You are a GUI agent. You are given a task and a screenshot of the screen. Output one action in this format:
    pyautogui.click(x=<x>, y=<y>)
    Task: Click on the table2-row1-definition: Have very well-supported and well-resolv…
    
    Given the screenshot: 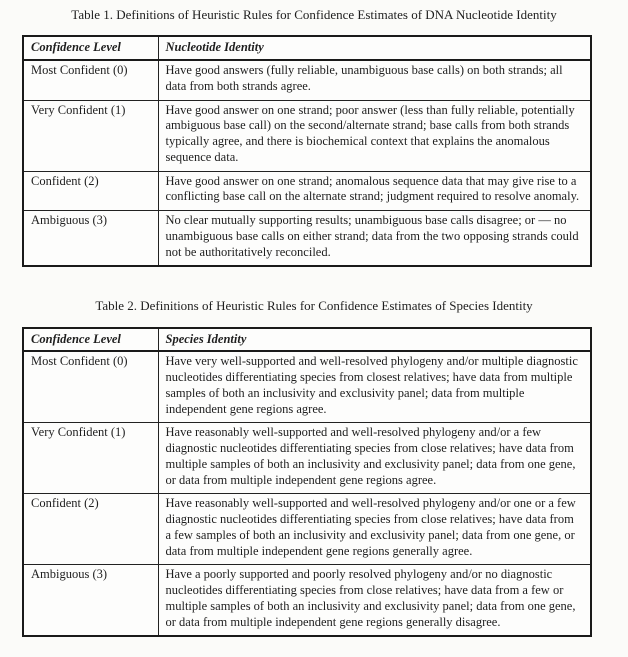 What is the action you would take?
    pyautogui.click(x=374, y=387)
    